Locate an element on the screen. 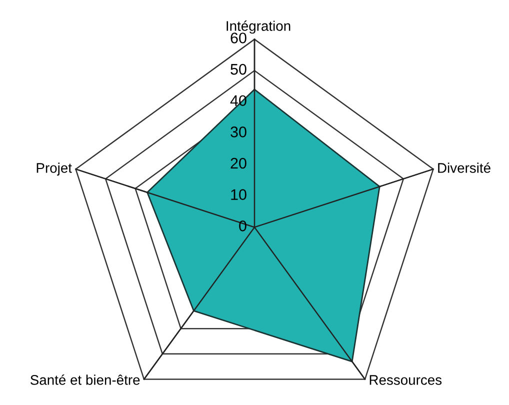  spoke-label: Intégration is located at coordinates (258, 27).